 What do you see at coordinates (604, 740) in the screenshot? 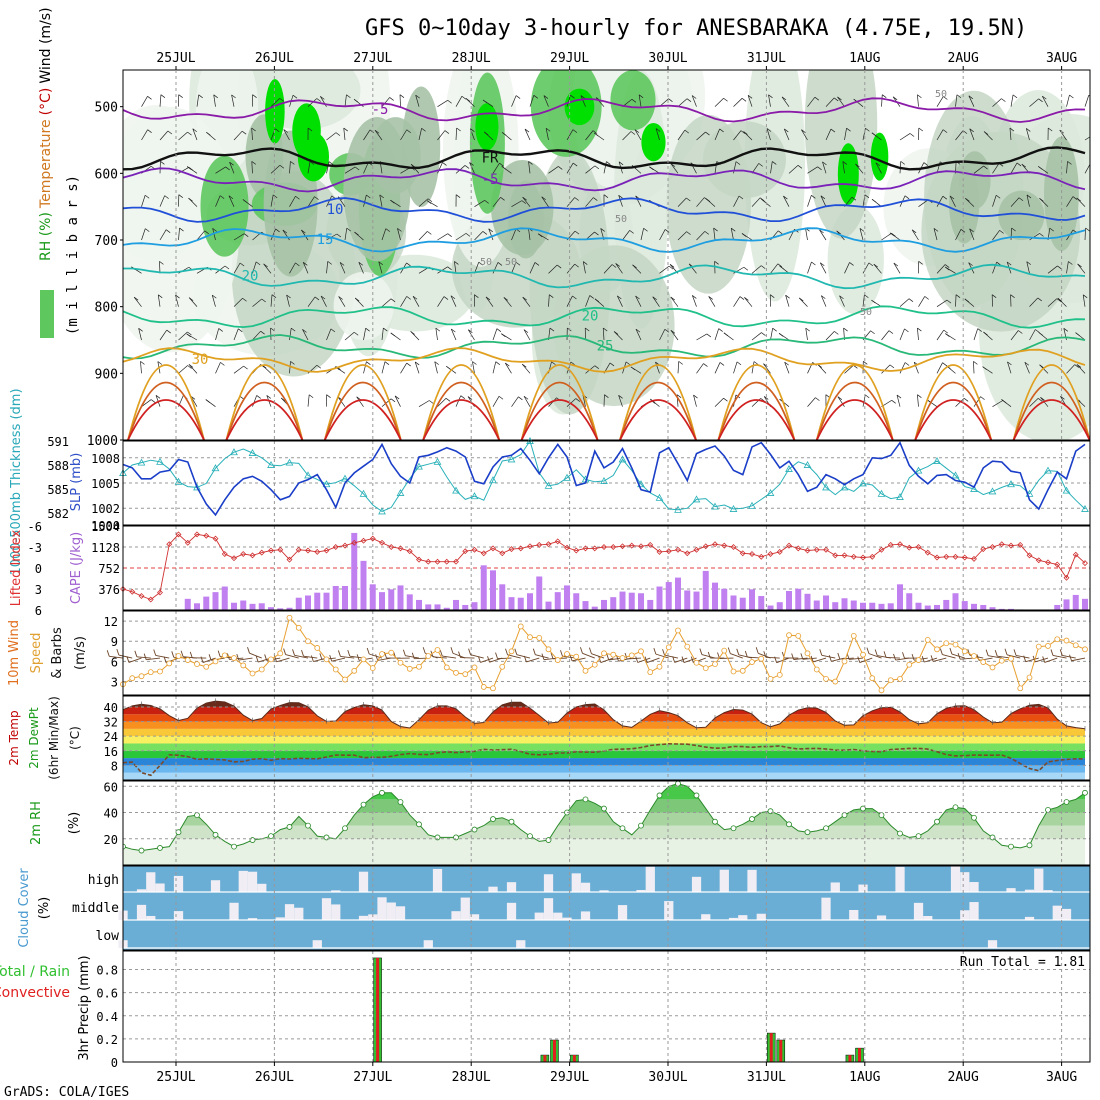
I see `temp-band` at bounding box center [604, 740].